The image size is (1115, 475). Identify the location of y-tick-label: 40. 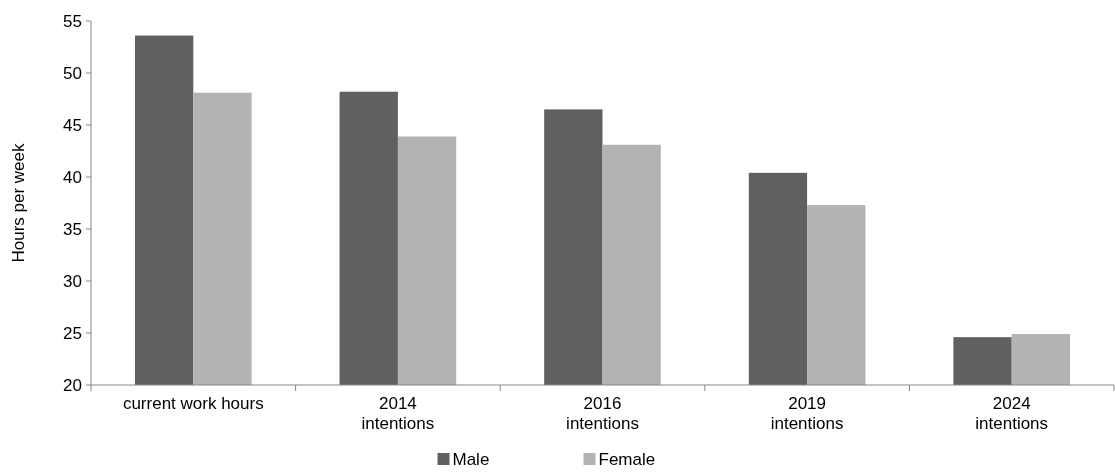
(72, 177).